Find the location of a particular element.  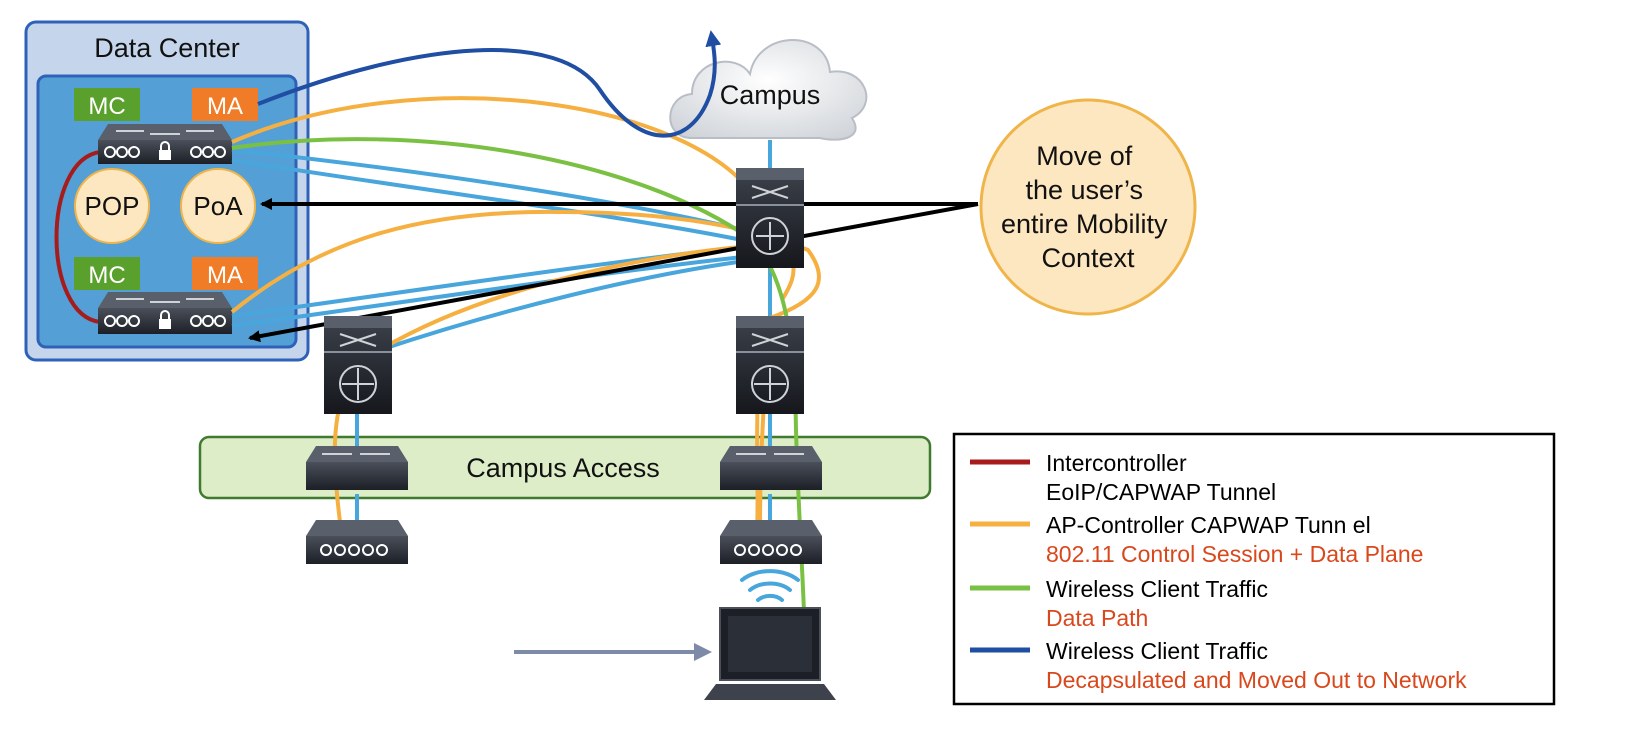

legend-line2: EoIP/CAPWAP Tunnel is located at coordinates (1161, 492).